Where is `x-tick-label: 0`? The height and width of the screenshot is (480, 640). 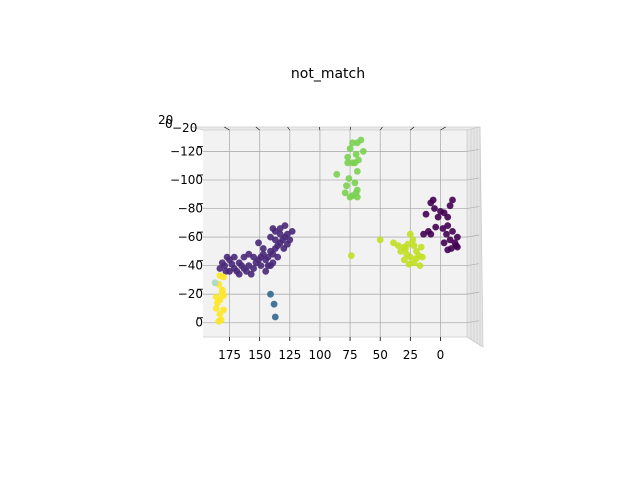
x-tick-label: 0 is located at coordinates (441, 355).